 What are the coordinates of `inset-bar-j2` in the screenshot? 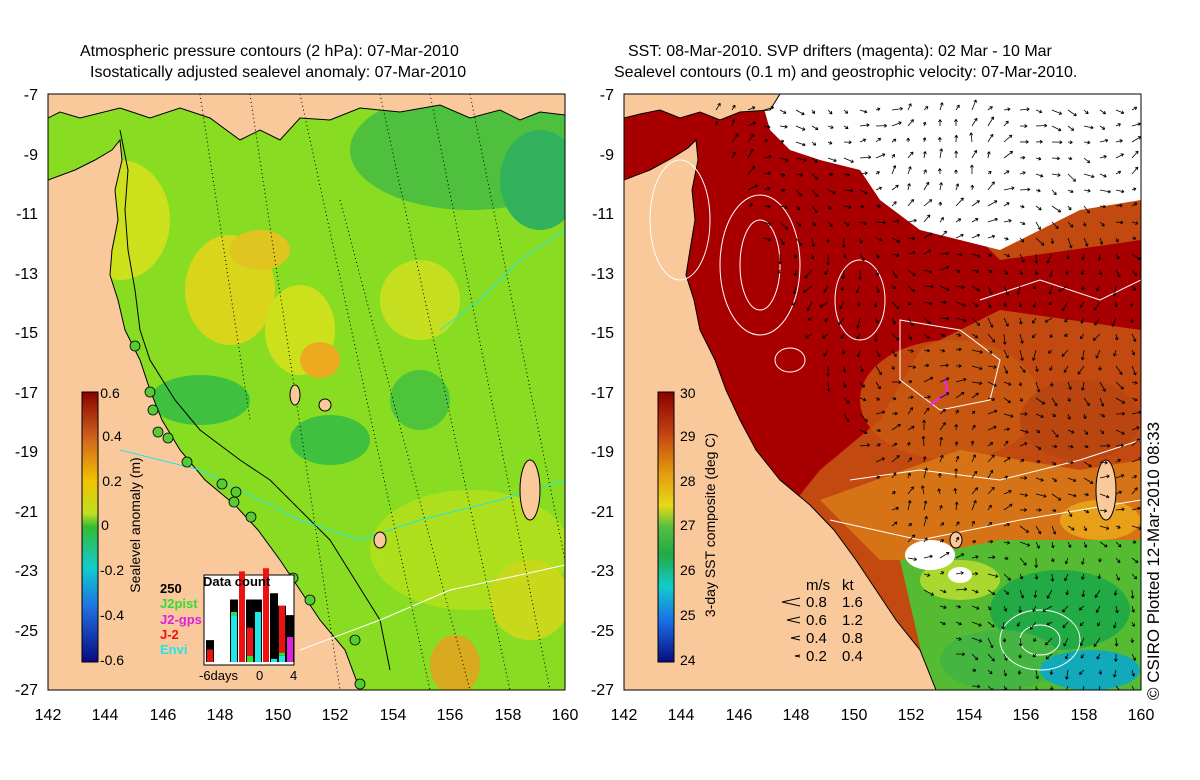 It's located at (242, 616).